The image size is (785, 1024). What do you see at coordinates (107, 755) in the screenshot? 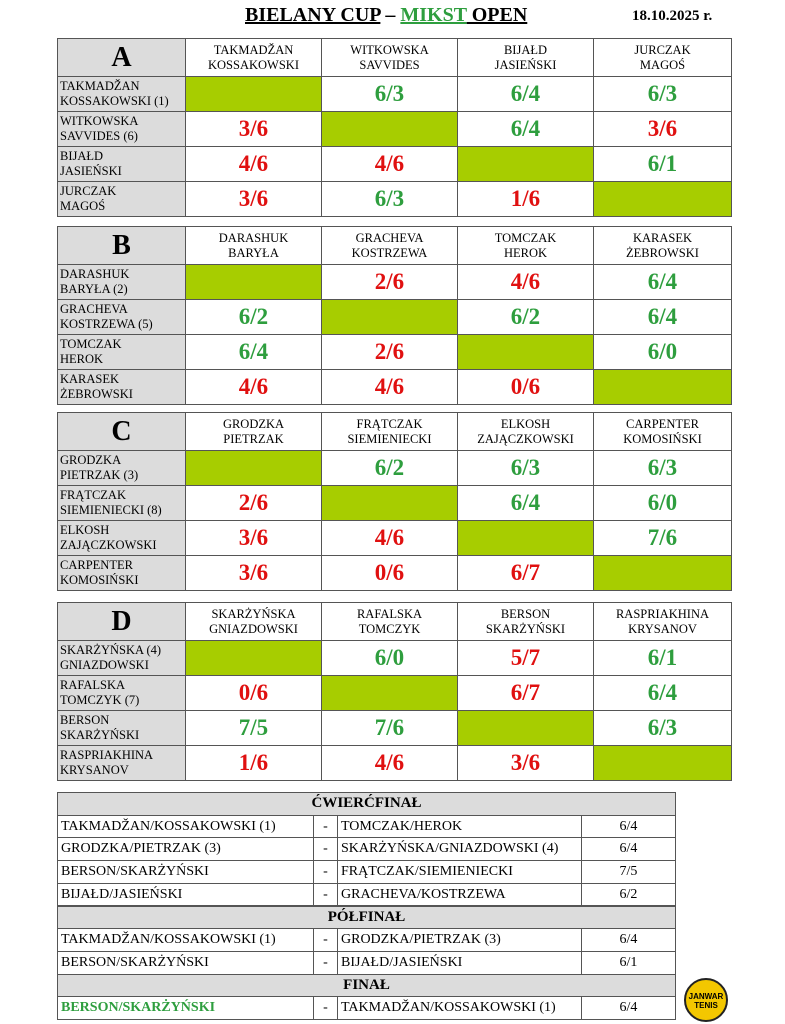
I see `name-line: RASPRIAKHINA` at bounding box center [107, 755].